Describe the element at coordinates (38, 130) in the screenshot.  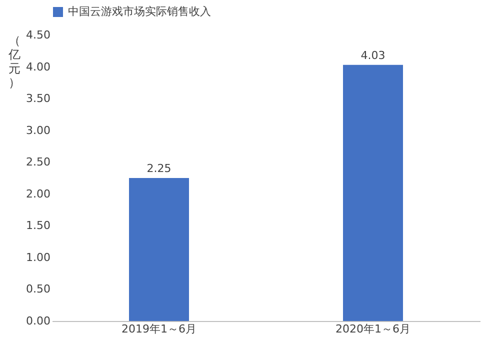
I see `y-tick-label: 3.00` at that location.